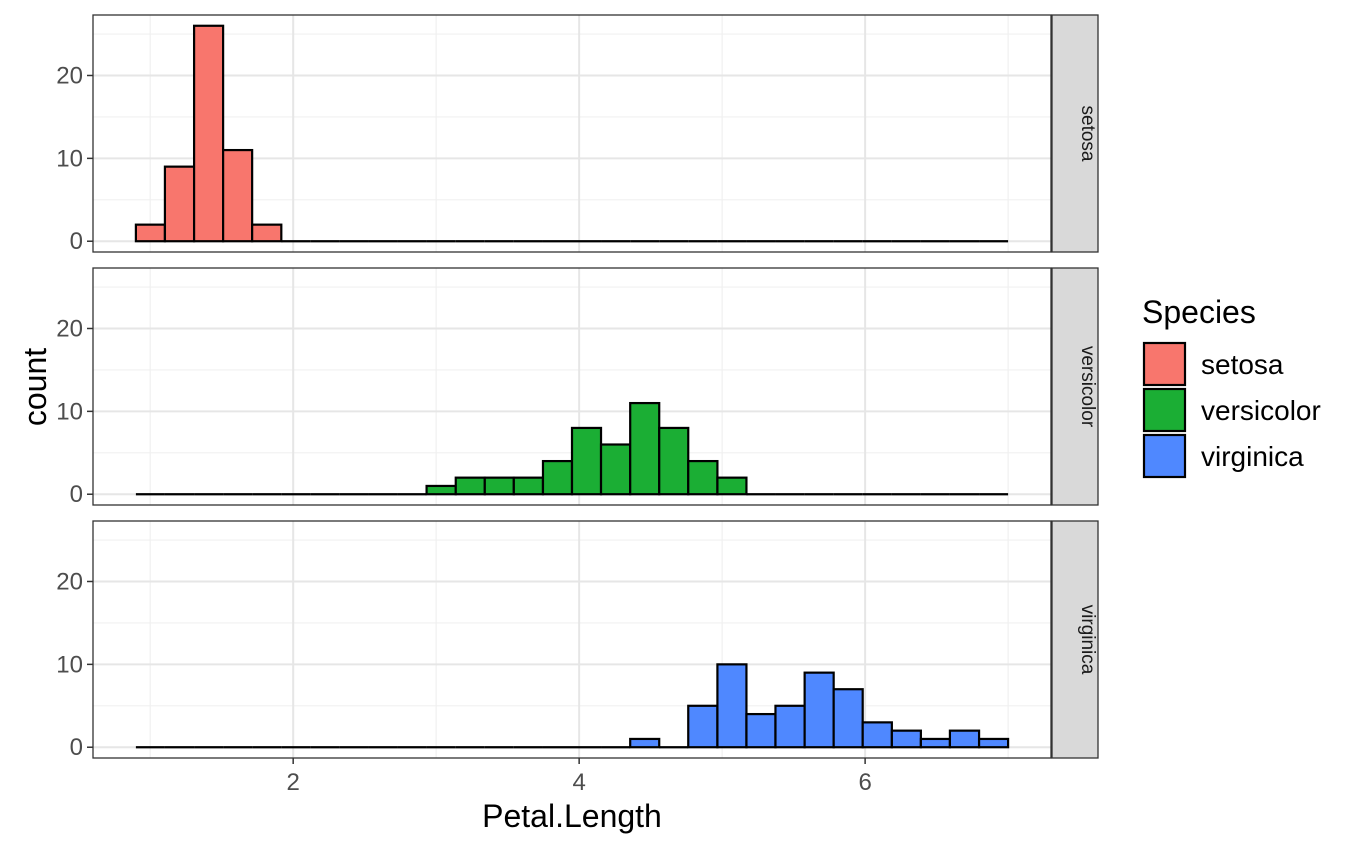 The image size is (1368, 845). Describe the element at coordinates (1242, 364) in the screenshot. I see `legend-label-setosa: setosa` at that location.